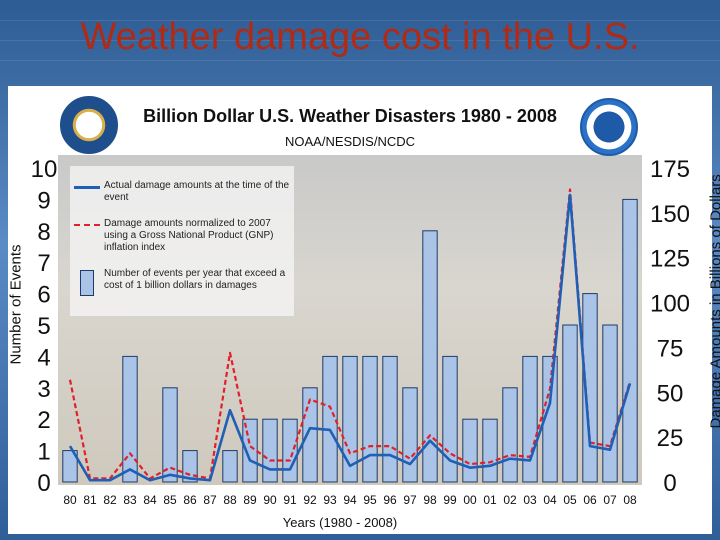  Describe the element at coordinates (43, 483) in the screenshot. I see `y-tick-label-left: 0` at that location.